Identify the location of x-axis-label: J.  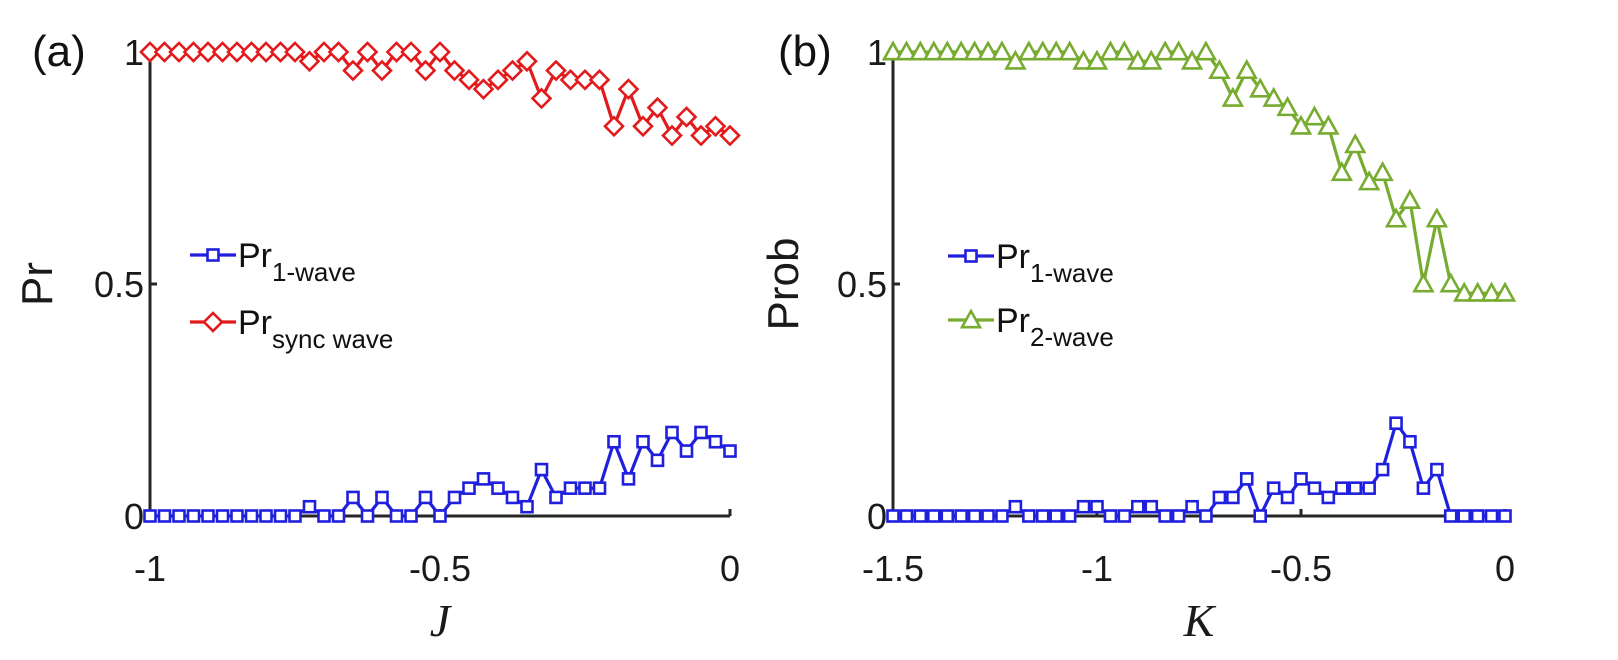
(441, 620).